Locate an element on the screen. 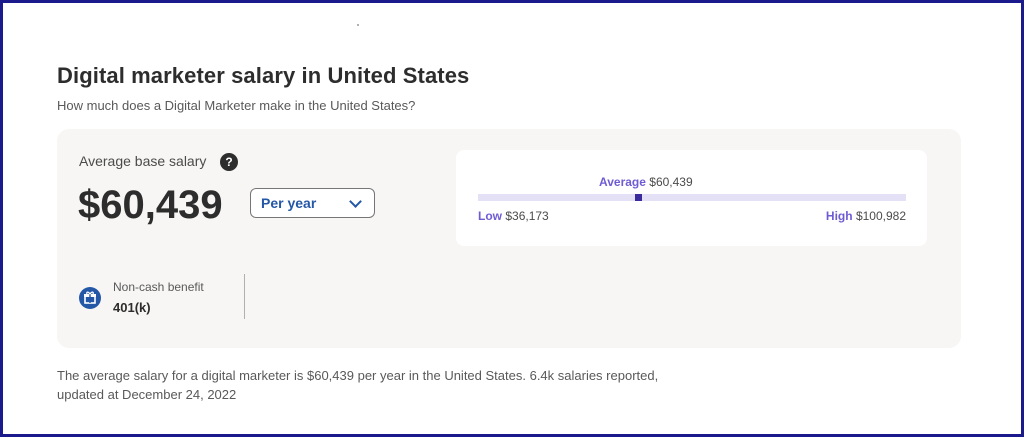 Image resolution: width=1024 pixels, height=437 pixels. pay-period-value: Per year is located at coordinates (289, 203).